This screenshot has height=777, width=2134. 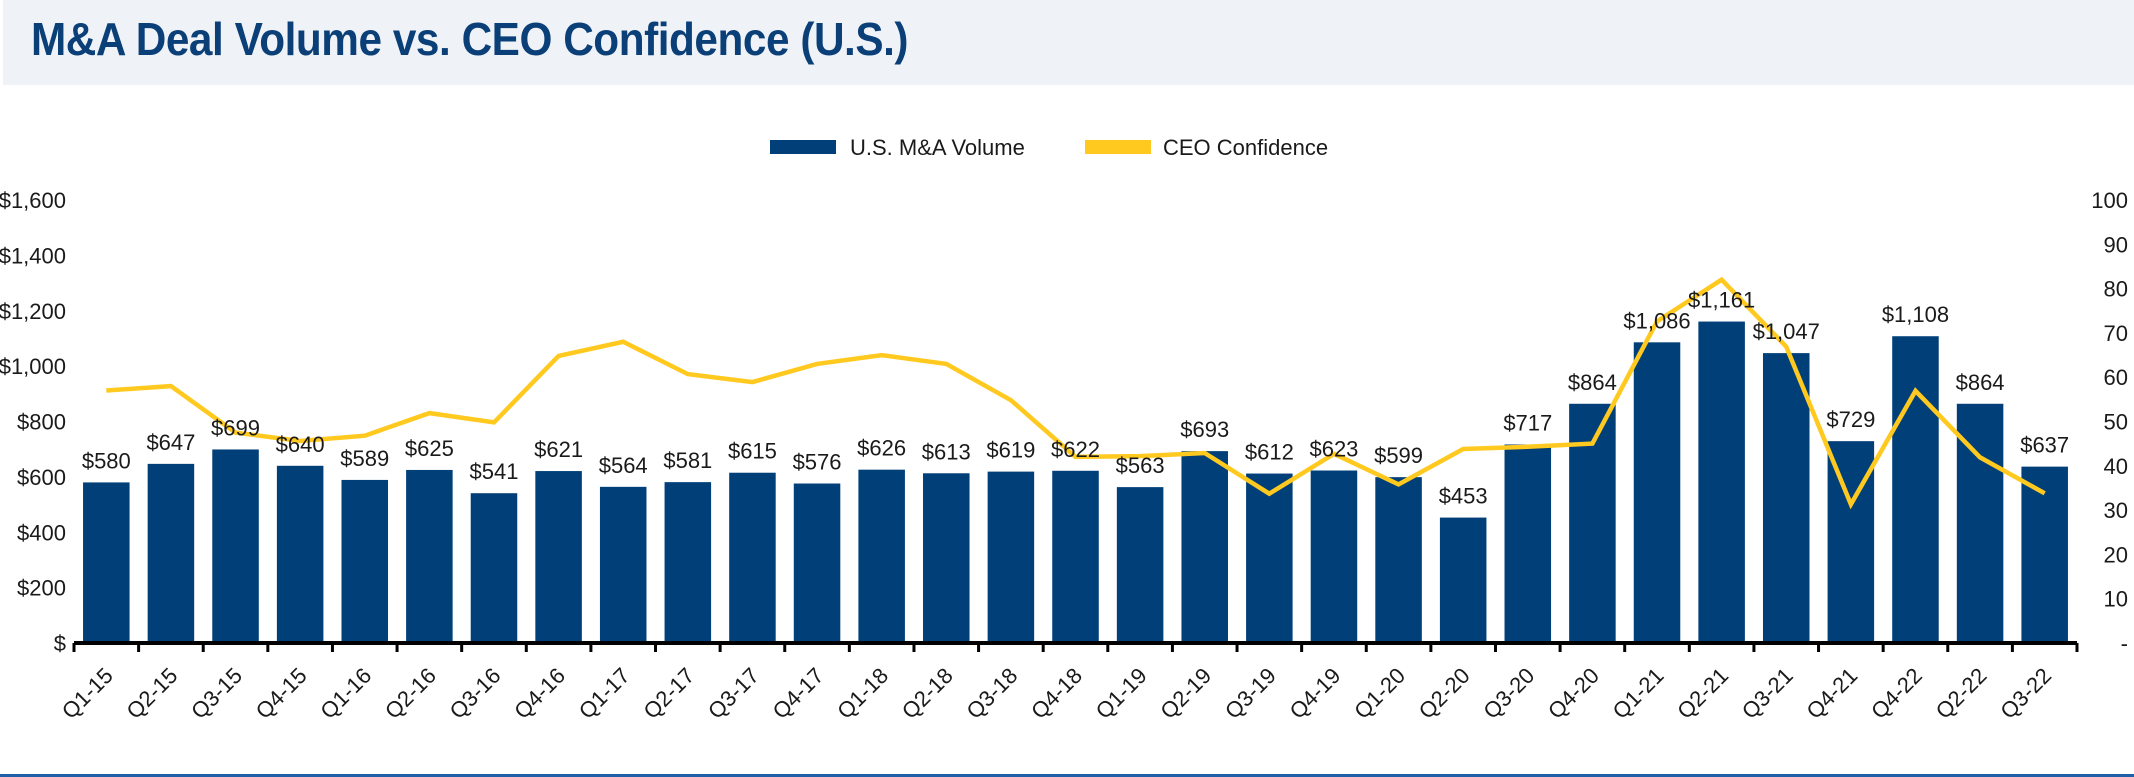 What do you see at coordinates (429, 448) in the screenshot?
I see `data-label: $625` at bounding box center [429, 448].